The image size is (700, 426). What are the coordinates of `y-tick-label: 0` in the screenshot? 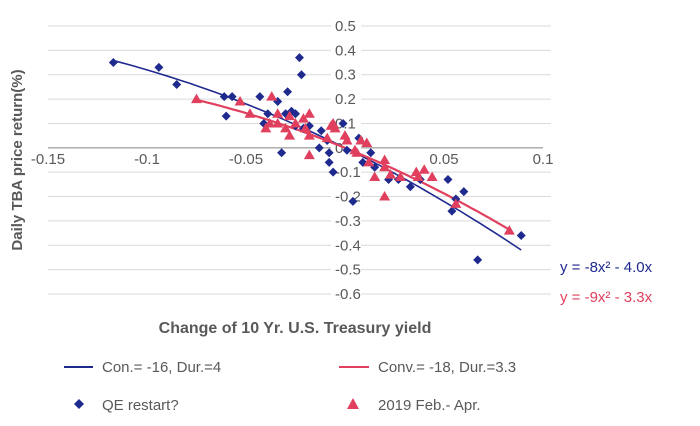 It's located at (339, 148).